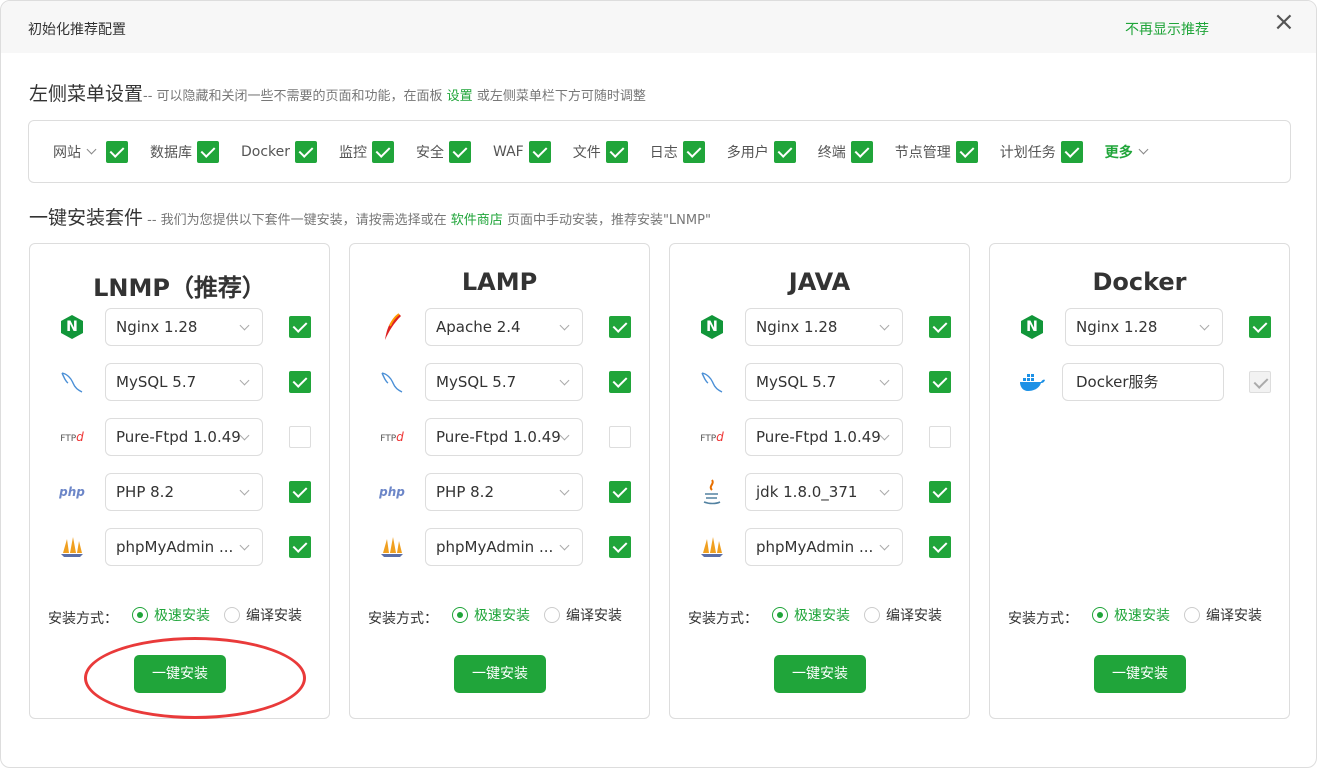 Image resolution: width=1317 pixels, height=768 pixels. I want to click on software-input: Docker服务, so click(1143, 382).